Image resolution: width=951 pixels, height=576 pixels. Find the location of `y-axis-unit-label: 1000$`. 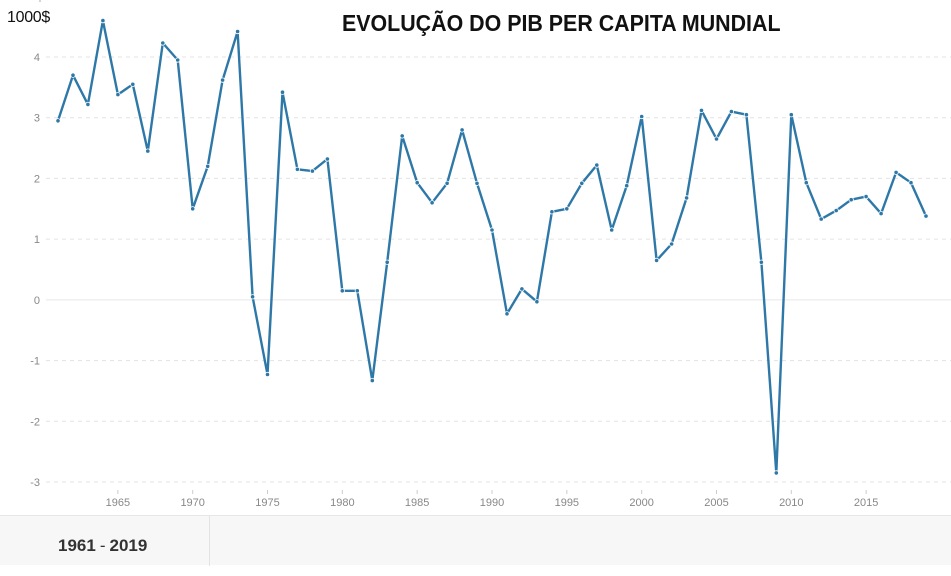

y-axis-unit-label: 1000$ is located at coordinates (28, 17).